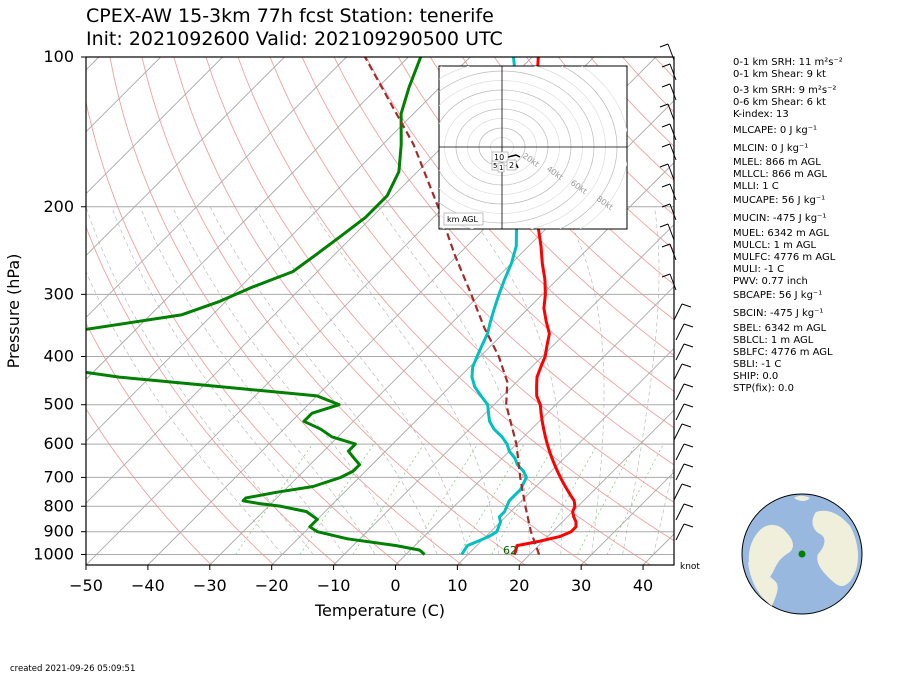 The image size is (906, 675). I want to click on x-tick-label: 20, so click(519, 585).